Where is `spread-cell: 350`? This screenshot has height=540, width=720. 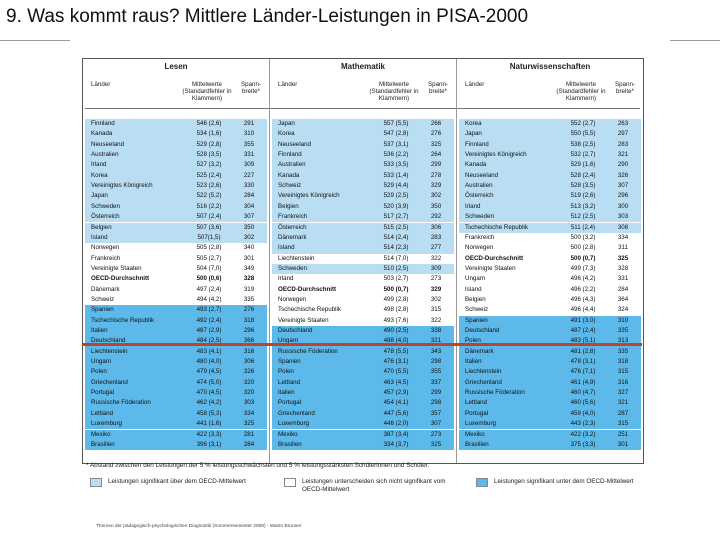 spread-cell: 350 is located at coordinates (249, 227).